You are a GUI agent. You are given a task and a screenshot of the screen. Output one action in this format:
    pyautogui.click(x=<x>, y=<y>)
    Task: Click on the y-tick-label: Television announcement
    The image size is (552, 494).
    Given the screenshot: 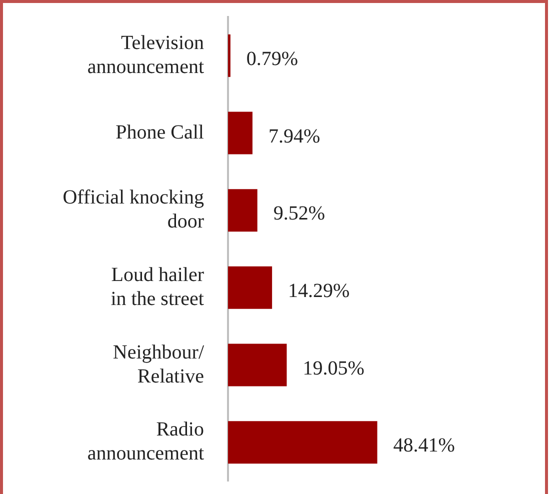 What is the action you would take?
    pyautogui.click(x=145, y=55)
    